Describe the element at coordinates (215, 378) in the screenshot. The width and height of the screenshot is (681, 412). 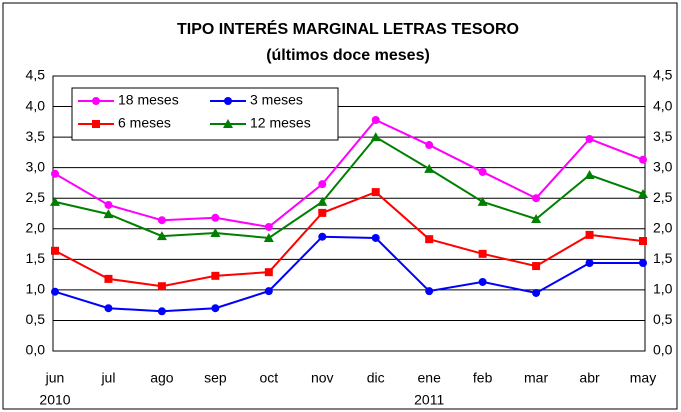
I see `x-tick-label: sep` at that location.